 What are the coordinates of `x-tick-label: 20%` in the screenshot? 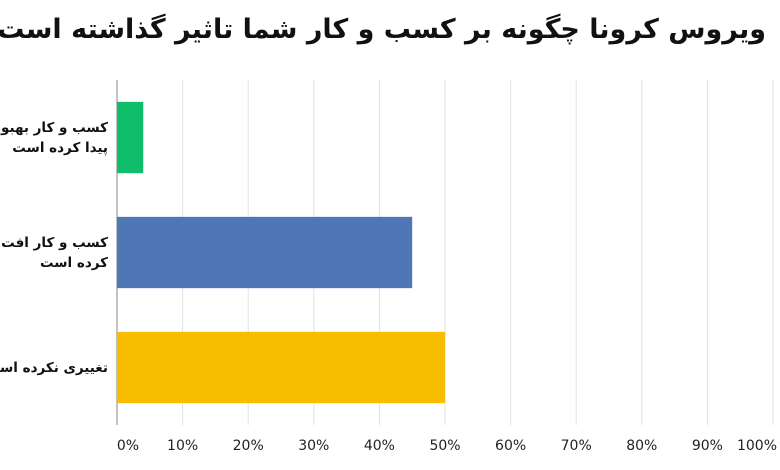 It's located at (248, 446).